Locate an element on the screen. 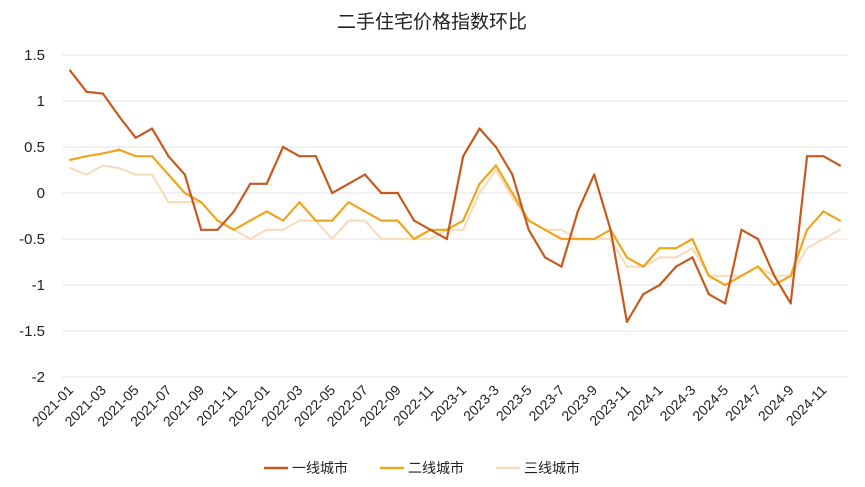 This screenshot has height=487, width=865. legend-item: 二线城市 is located at coordinates (422, 468).